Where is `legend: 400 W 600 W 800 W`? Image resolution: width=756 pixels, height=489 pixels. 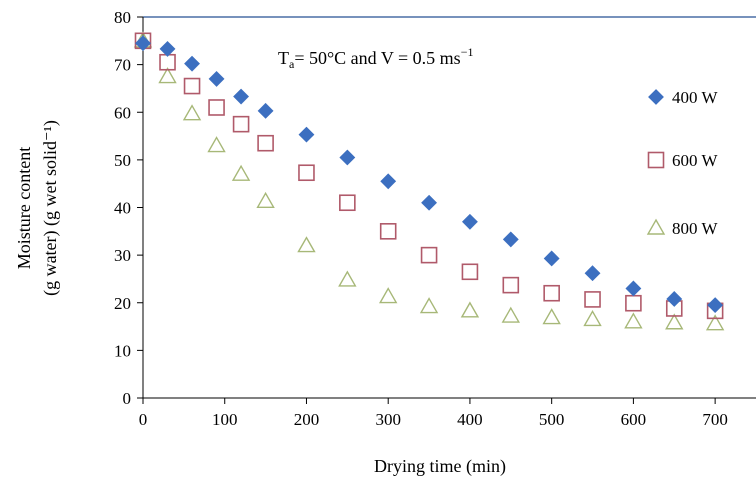 legend: 400 W 600 W 800 W is located at coordinates (682, 163).